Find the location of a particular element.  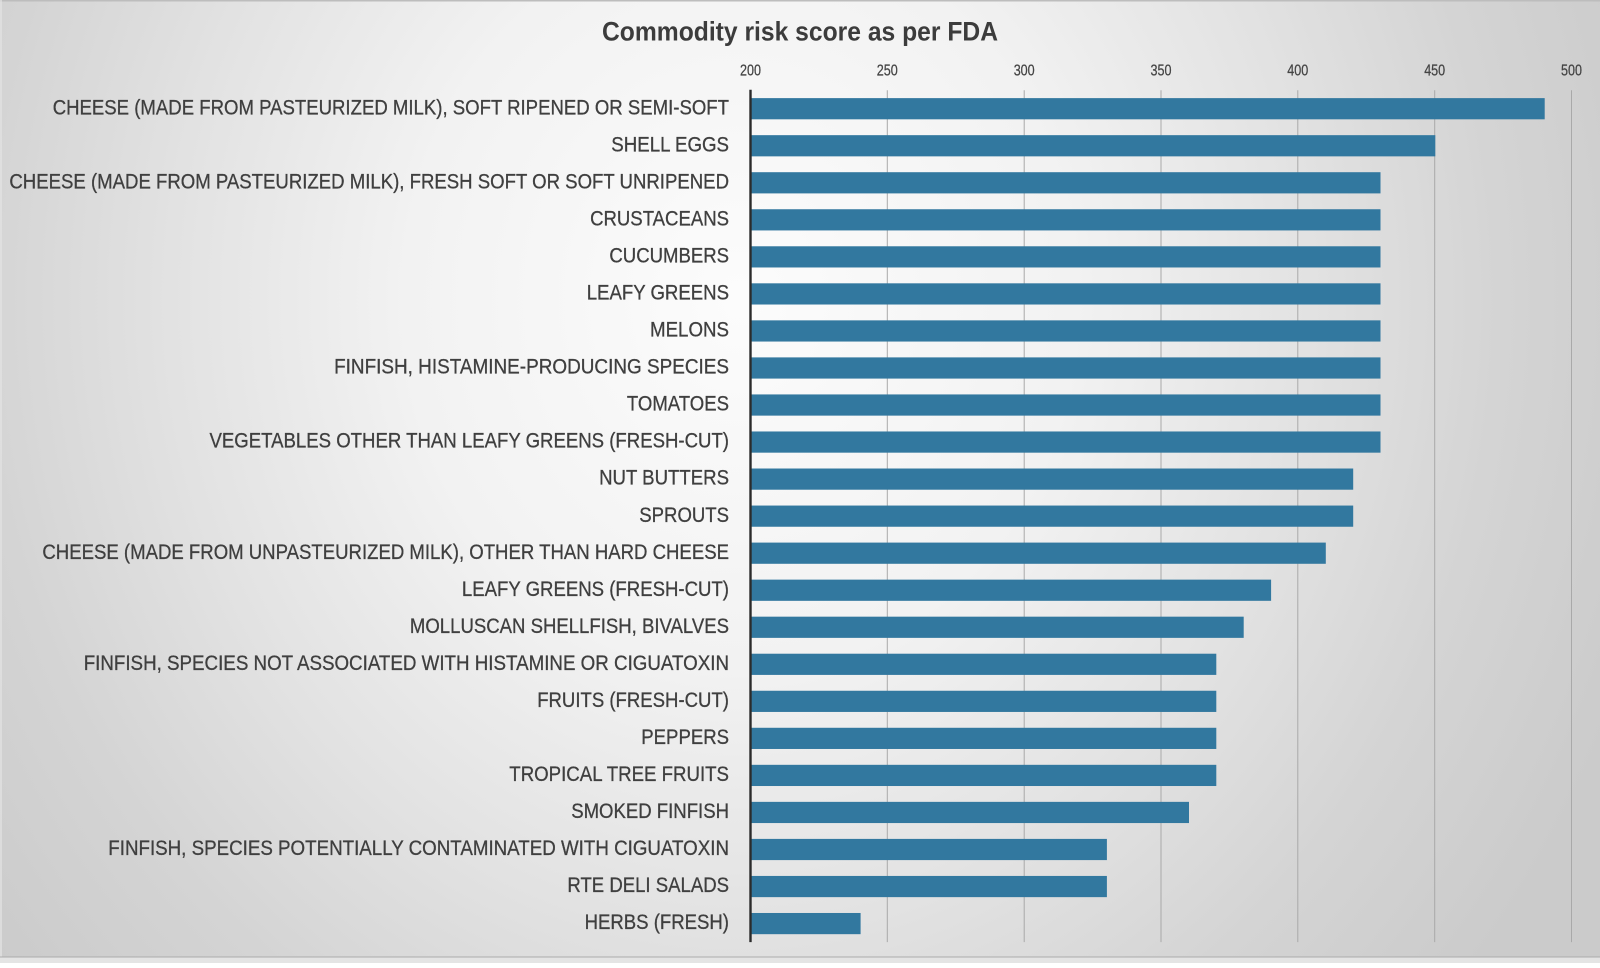

svg-text: 450 is located at coordinates (1434, 71).